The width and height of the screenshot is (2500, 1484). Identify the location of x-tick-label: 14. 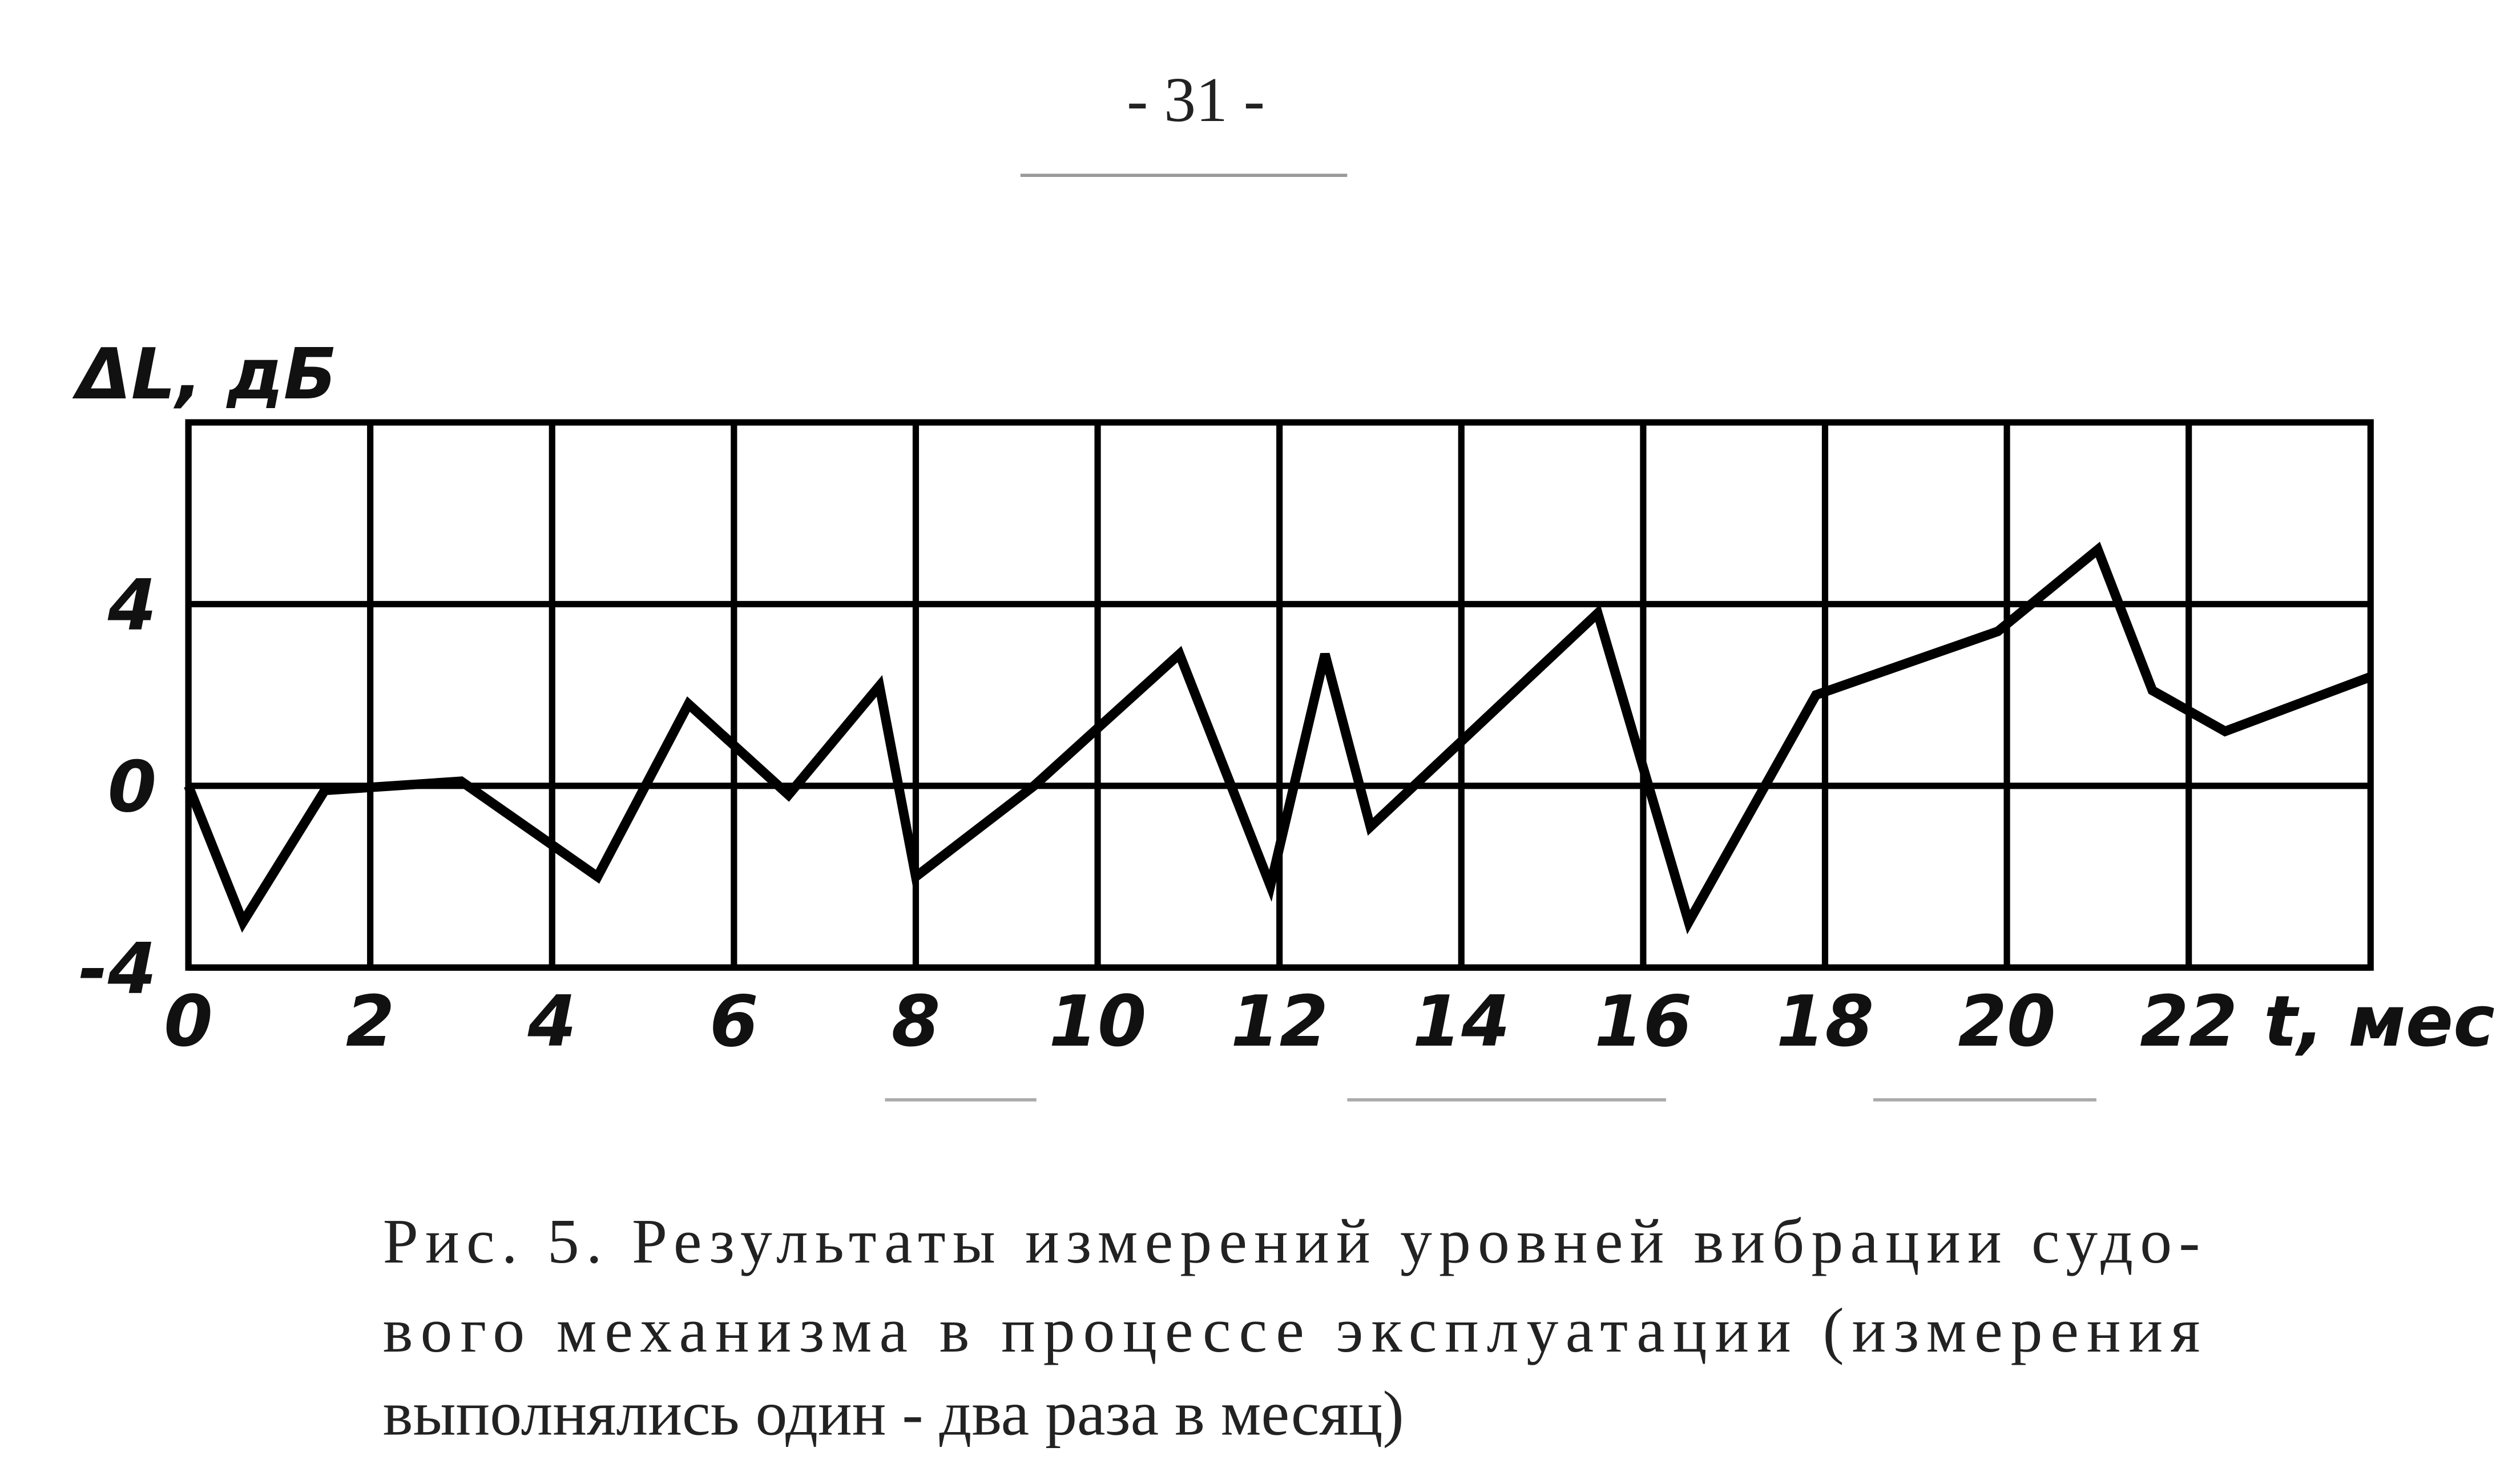
(1462, 1021).